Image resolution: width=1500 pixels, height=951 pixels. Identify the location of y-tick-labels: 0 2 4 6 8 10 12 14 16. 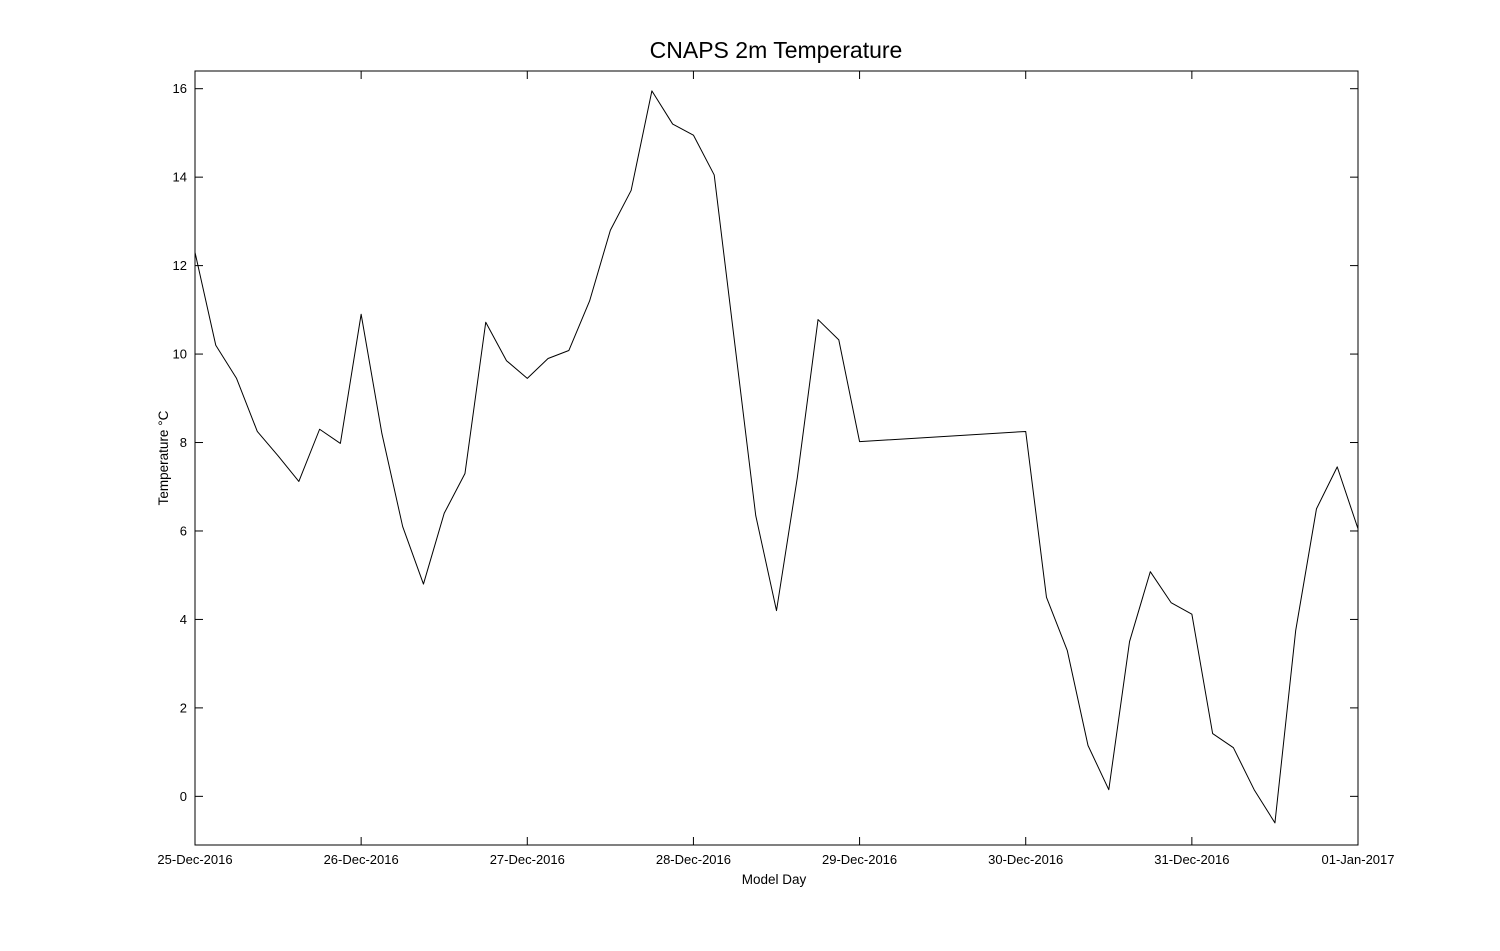
(180, 442).